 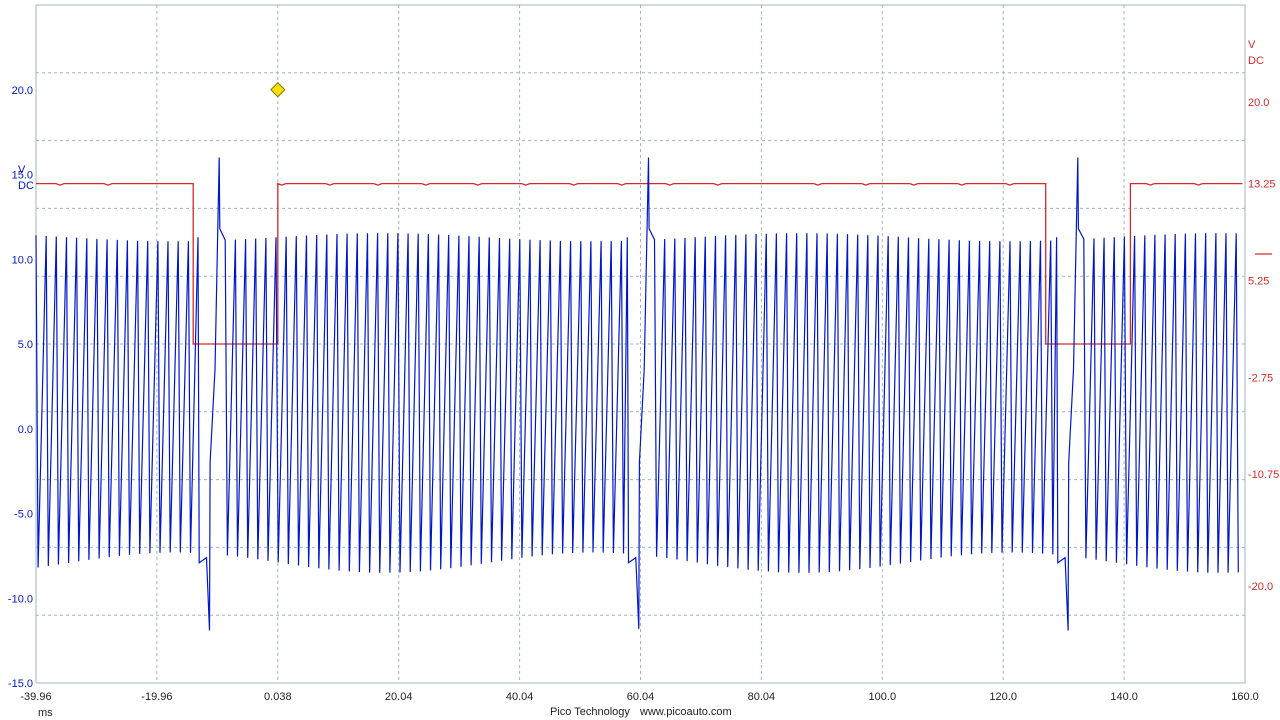 I want to click on channel-b-tick-label: -2.75, so click(x=1260, y=378).